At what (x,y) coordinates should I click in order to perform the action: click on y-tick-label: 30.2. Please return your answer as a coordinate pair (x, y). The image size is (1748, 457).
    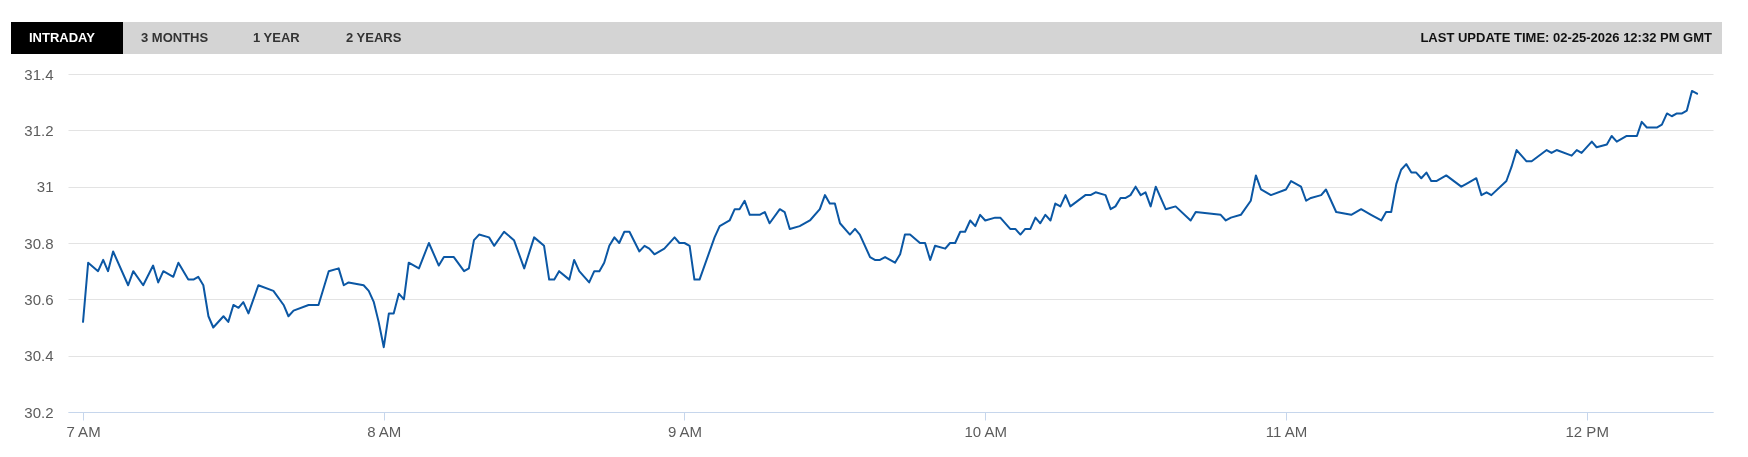
    Looking at the image, I should click on (39, 412).